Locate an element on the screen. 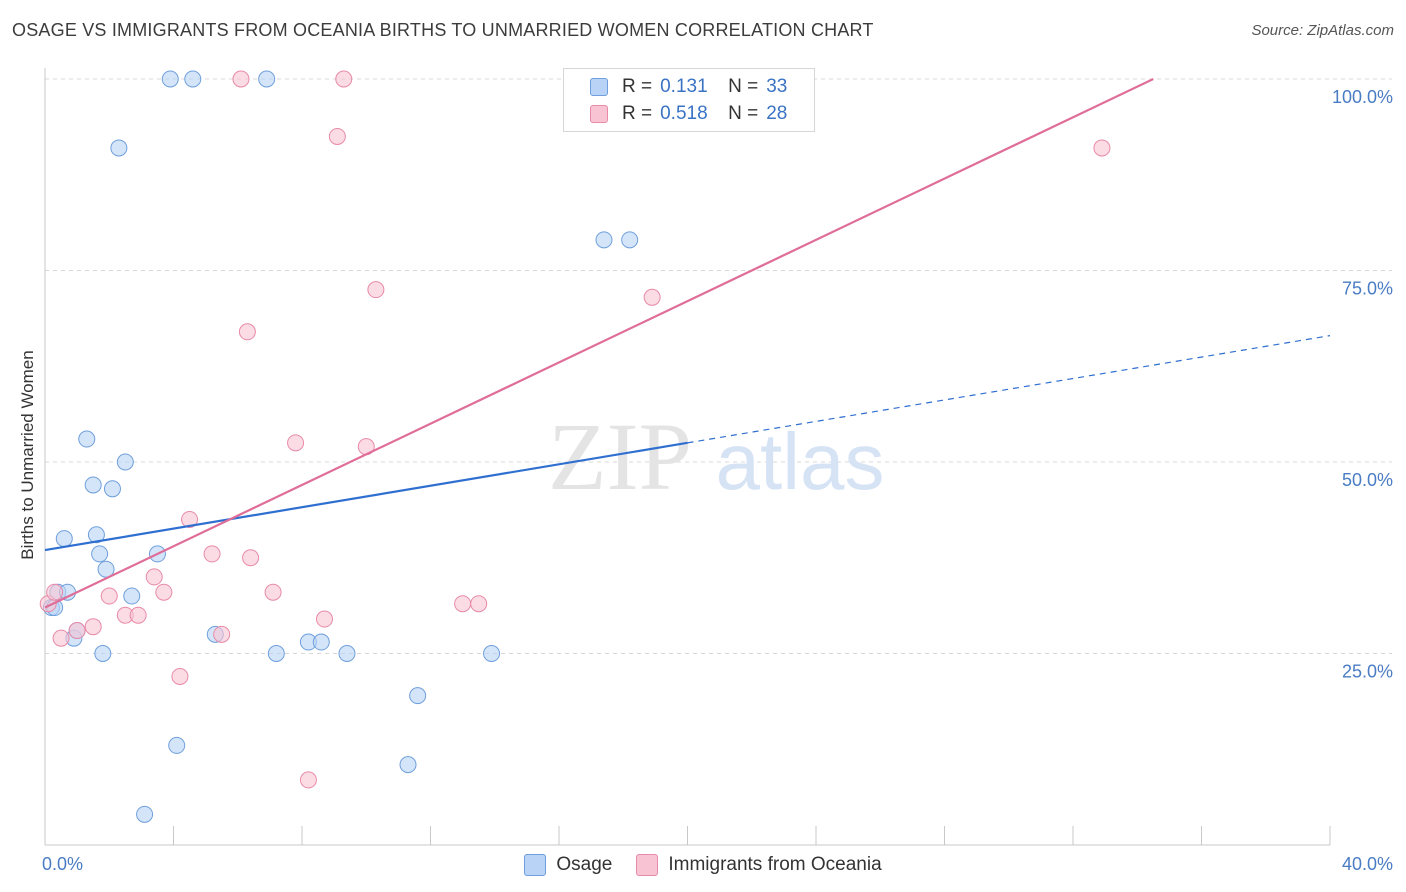 This screenshot has width=1406, height=892. osage-legend-swatch is located at coordinates (535, 865).